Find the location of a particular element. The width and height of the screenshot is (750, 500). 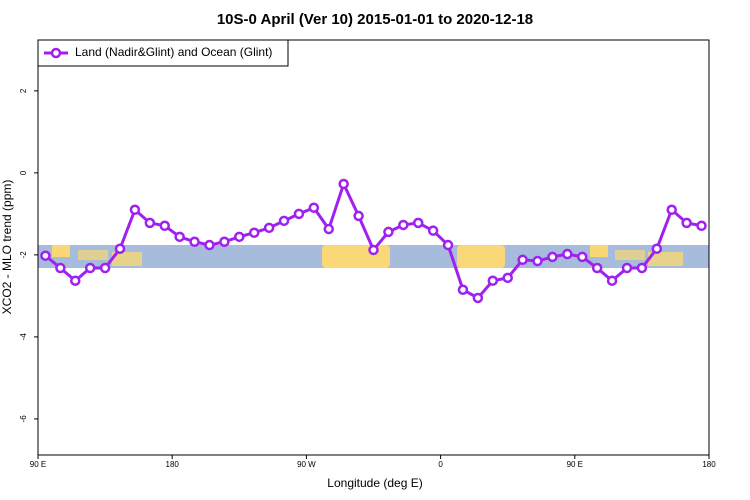

x-tick-label: 0 is located at coordinates (440, 464).